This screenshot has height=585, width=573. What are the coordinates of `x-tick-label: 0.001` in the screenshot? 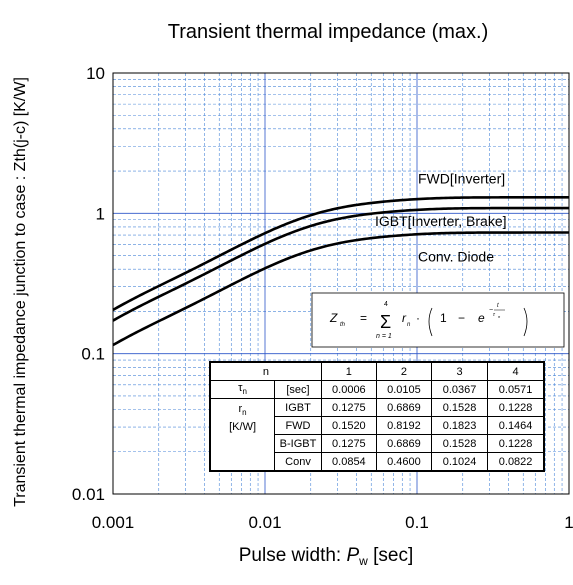 It's located at (113, 522).